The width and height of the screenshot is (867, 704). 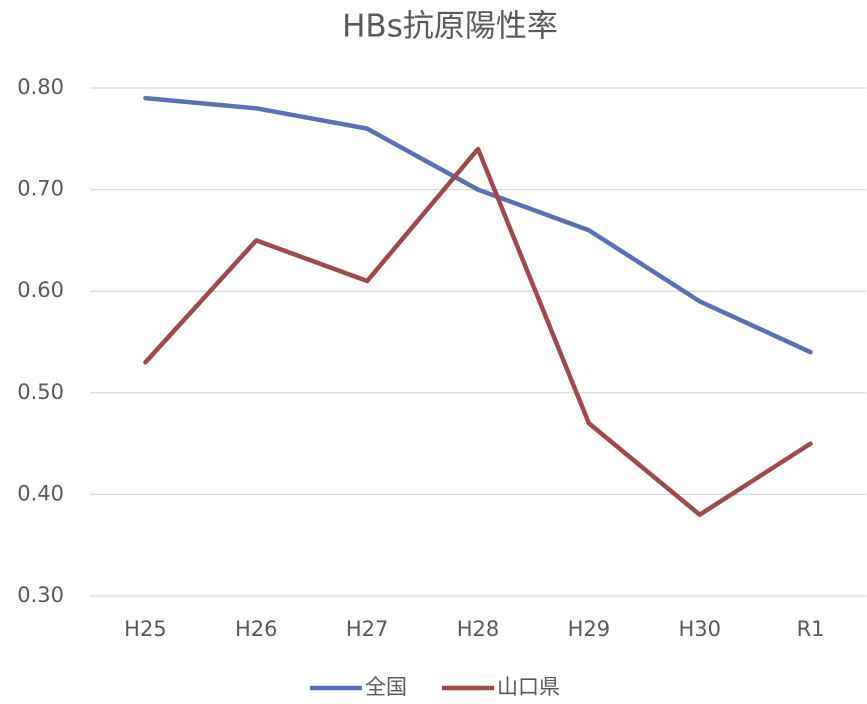 What do you see at coordinates (386, 687) in the screenshot?
I see `legend-label: 全国` at bounding box center [386, 687].